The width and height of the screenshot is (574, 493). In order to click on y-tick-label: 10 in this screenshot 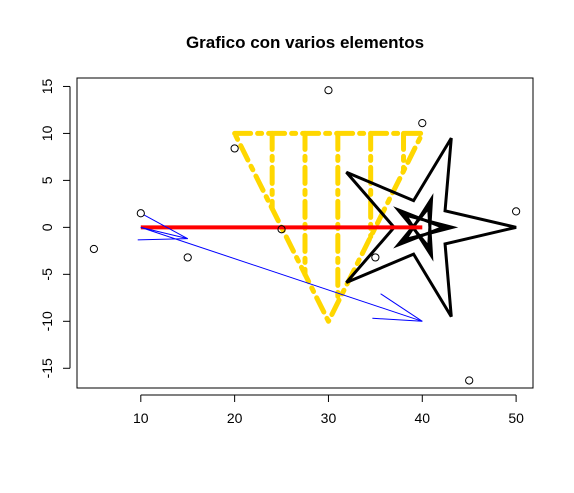, I will do `click(47, 133)`.